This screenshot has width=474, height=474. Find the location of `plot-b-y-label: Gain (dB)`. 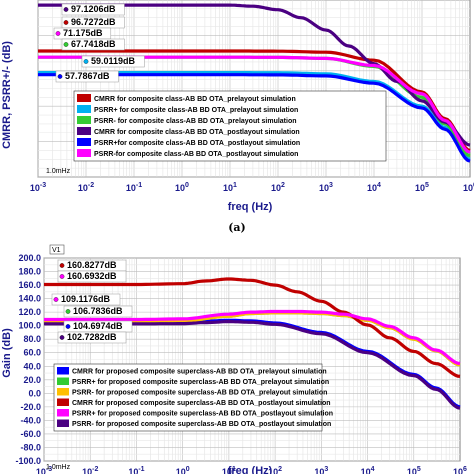

plot-b-y-label: Gain (dB) is located at coordinates (7, 353).